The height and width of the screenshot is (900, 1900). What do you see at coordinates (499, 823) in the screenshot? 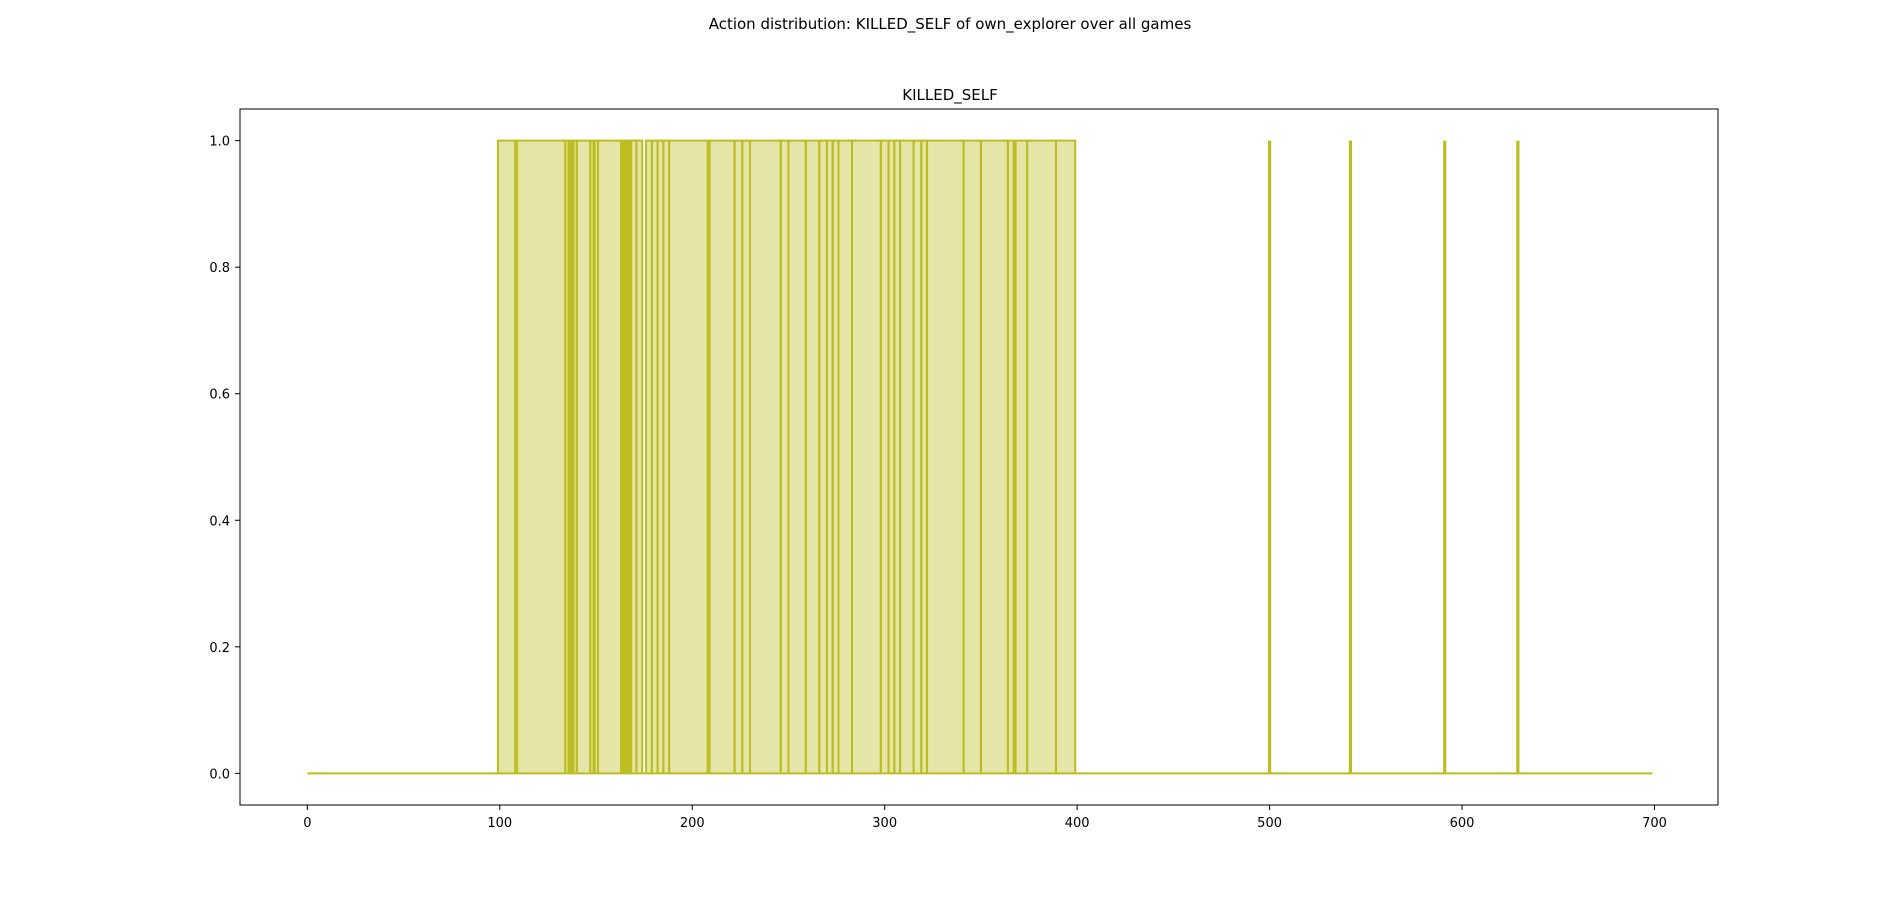
I see `x-tick-label: 100` at bounding box center [499, 823].